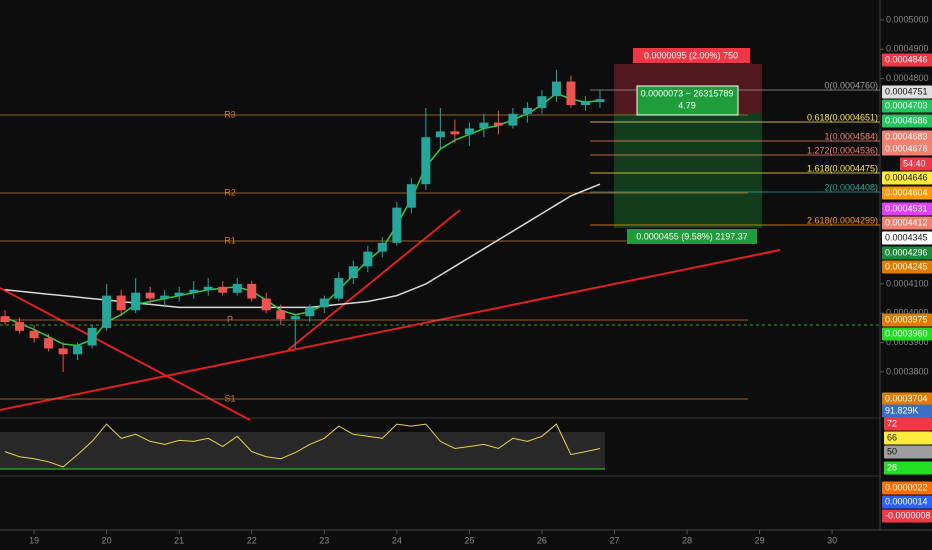 The image size is (932, 550). I want to click on price-tag-label: 0.0004296, so click(906, 252).